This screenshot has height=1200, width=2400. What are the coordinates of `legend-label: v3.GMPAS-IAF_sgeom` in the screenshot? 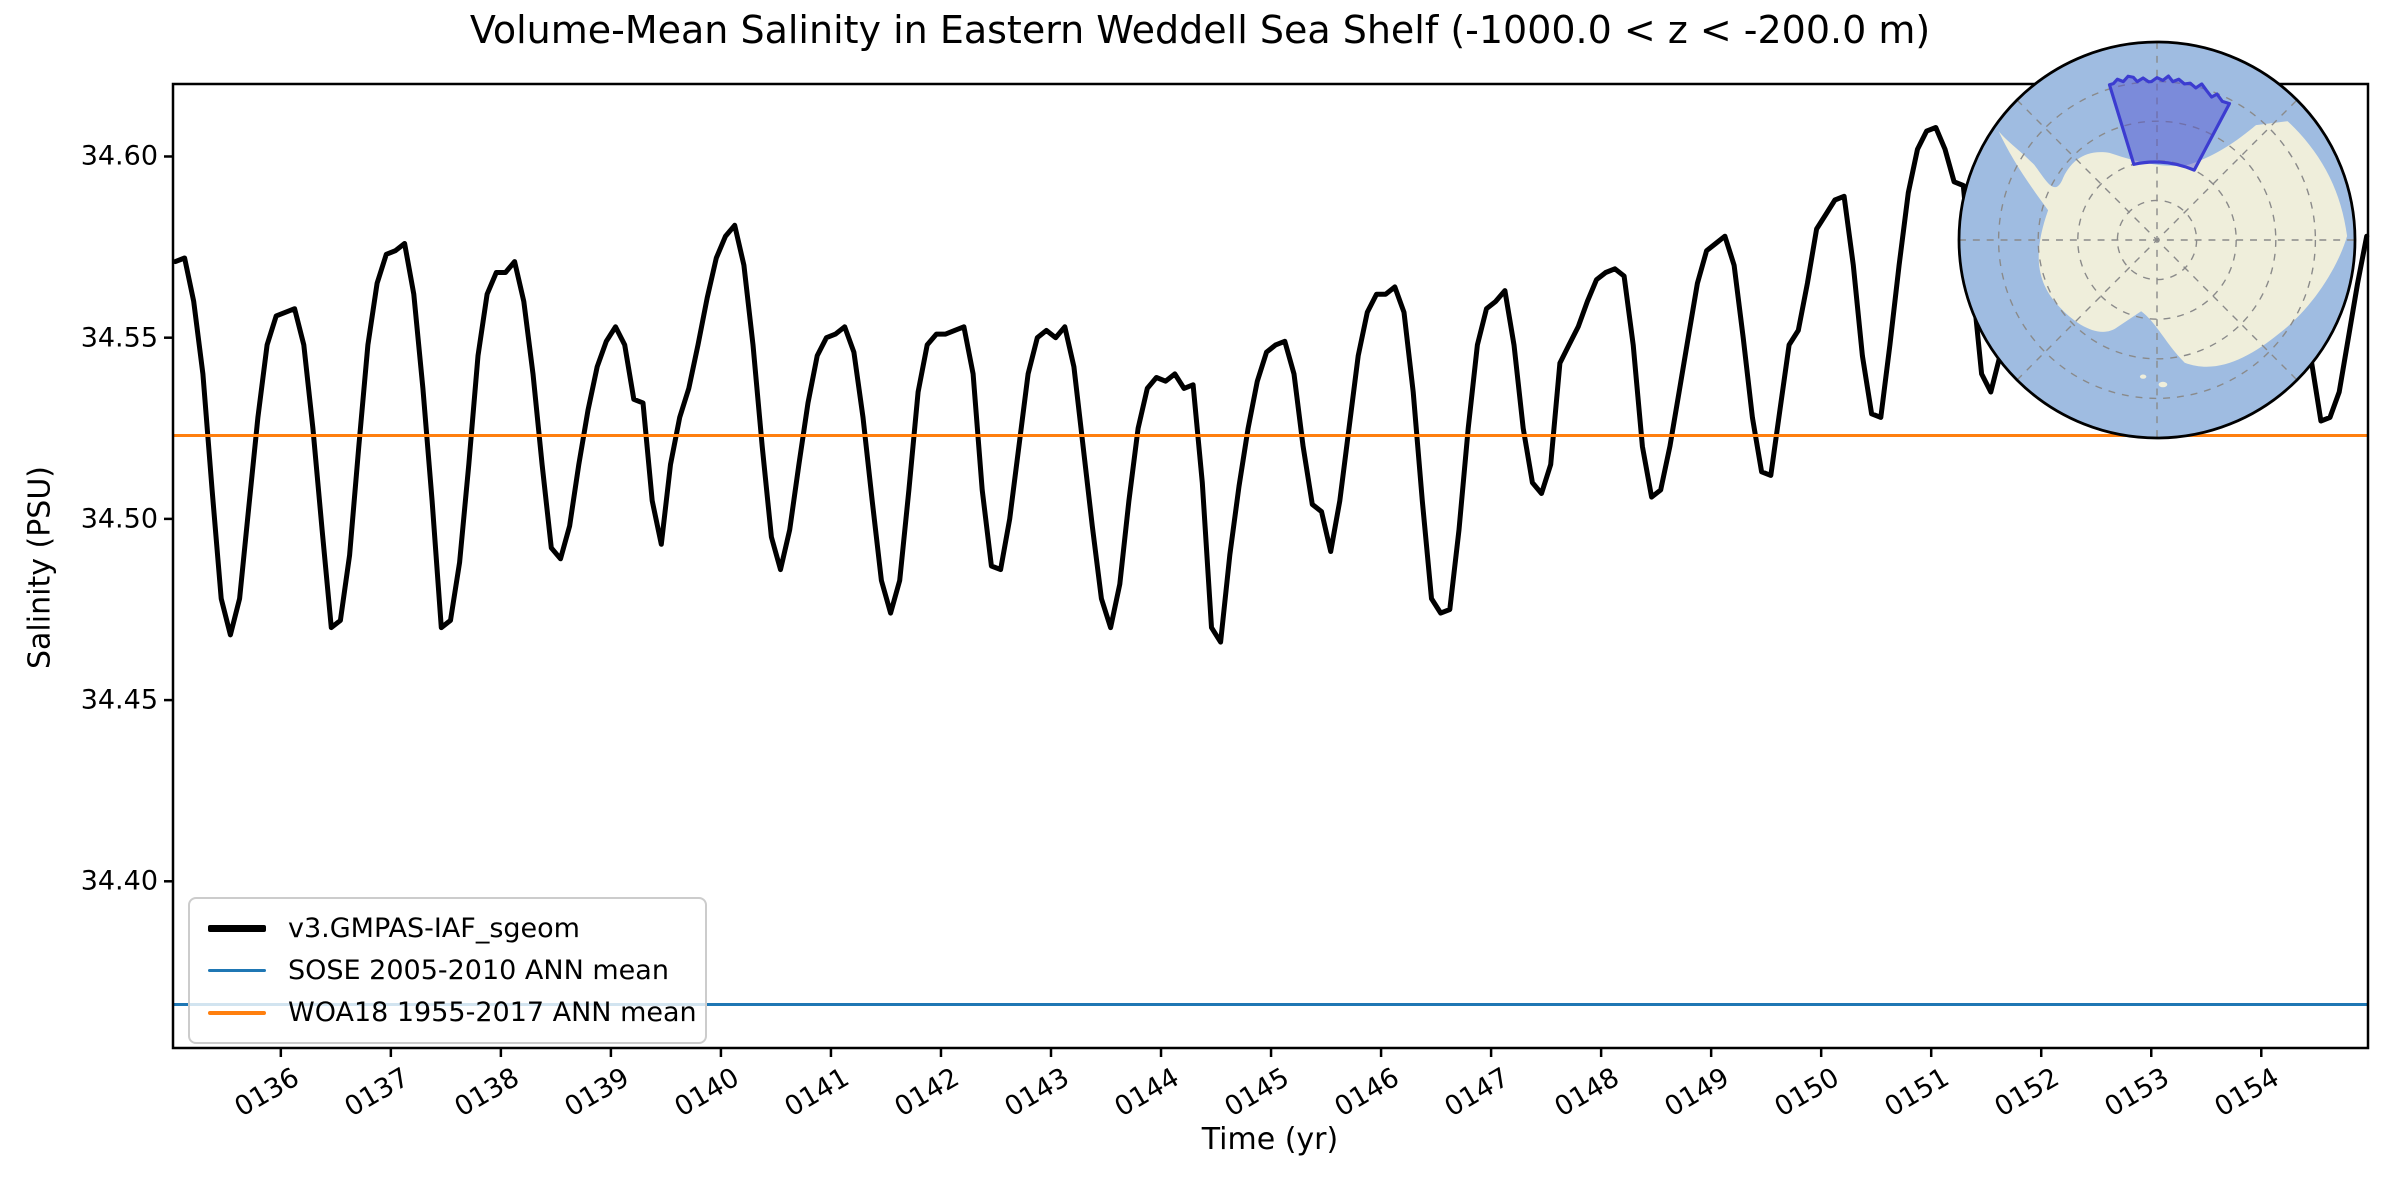 It's located at (434, 928).